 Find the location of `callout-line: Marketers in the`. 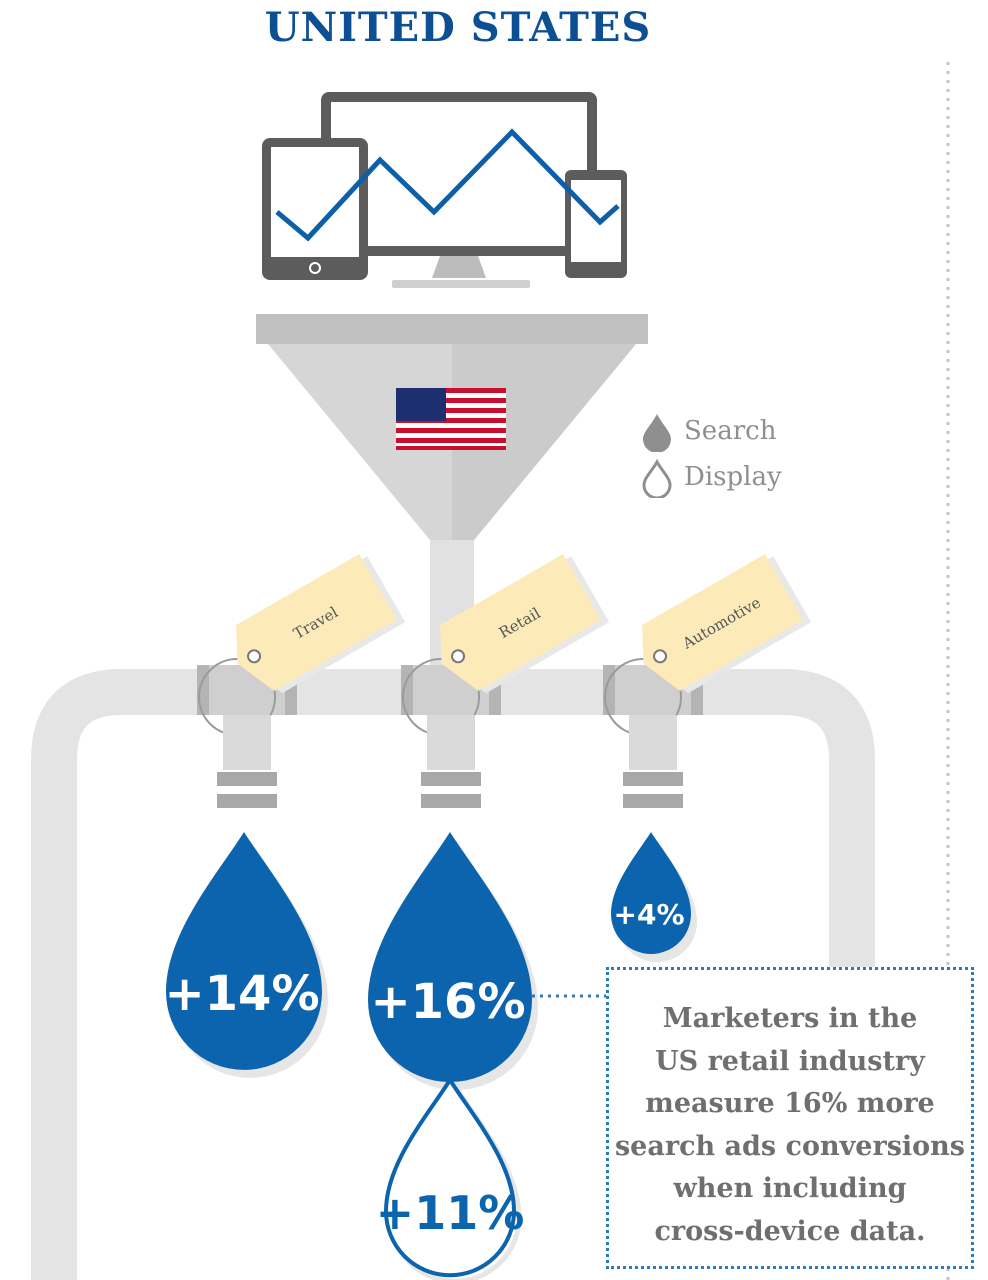

callout-line: Marketers in the is located at coordinates (790, 1018).